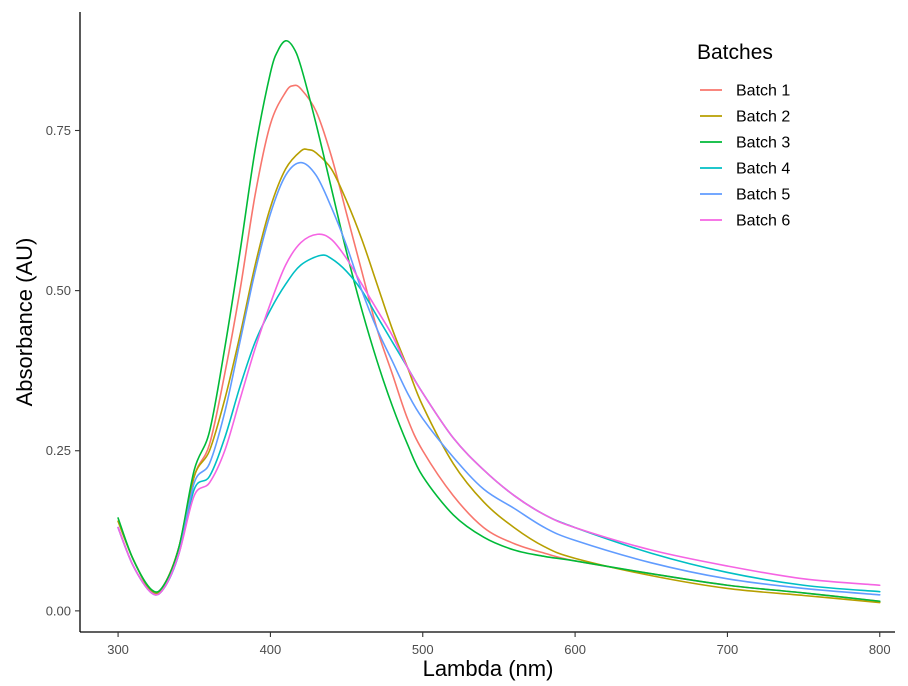  Describe the element at coordinates (763, 117) in the screenshot. I see `legend-label-batch-2: Batch 2` at that location.